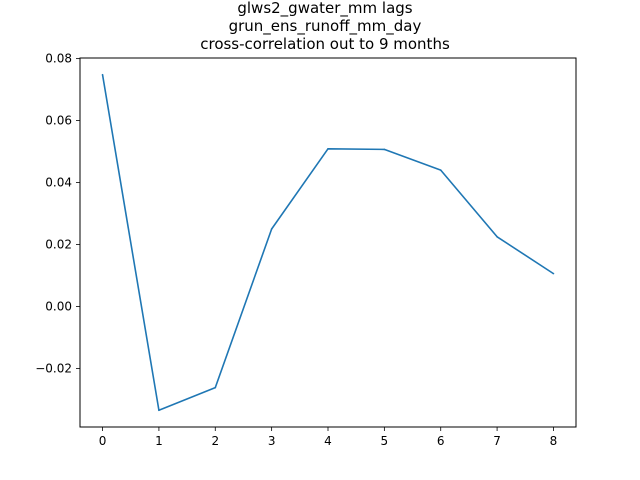 This screenshot has height=480, width=640. Describe the element at coordinates (58, 183) in the screenshot. I see `y-tick-label: 0.04` at that location.